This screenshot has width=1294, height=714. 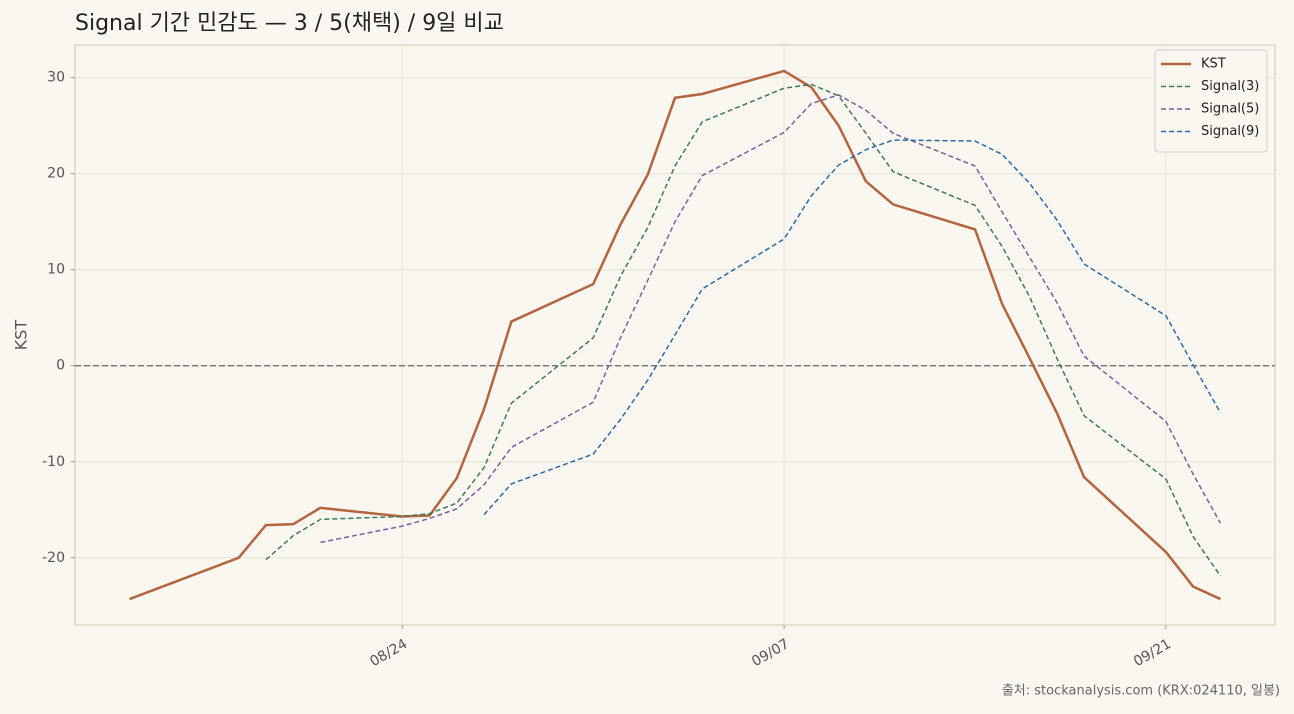 What do you see at coordinates (56, 174) in the screenshot?
I see `y-tick-label: 20` at bounding box center [56, 174].